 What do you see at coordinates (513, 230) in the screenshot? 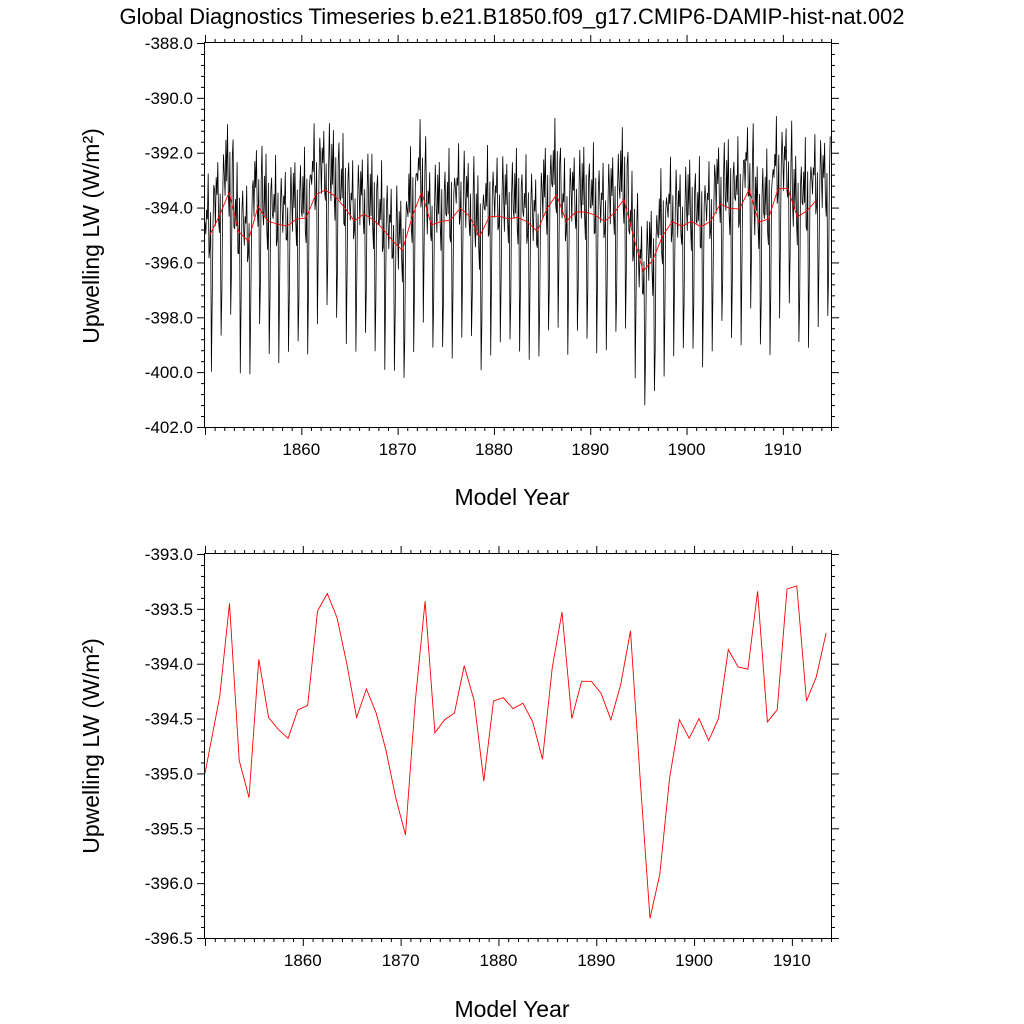
I see `top-series-annual` at bounding box center [513, 230].